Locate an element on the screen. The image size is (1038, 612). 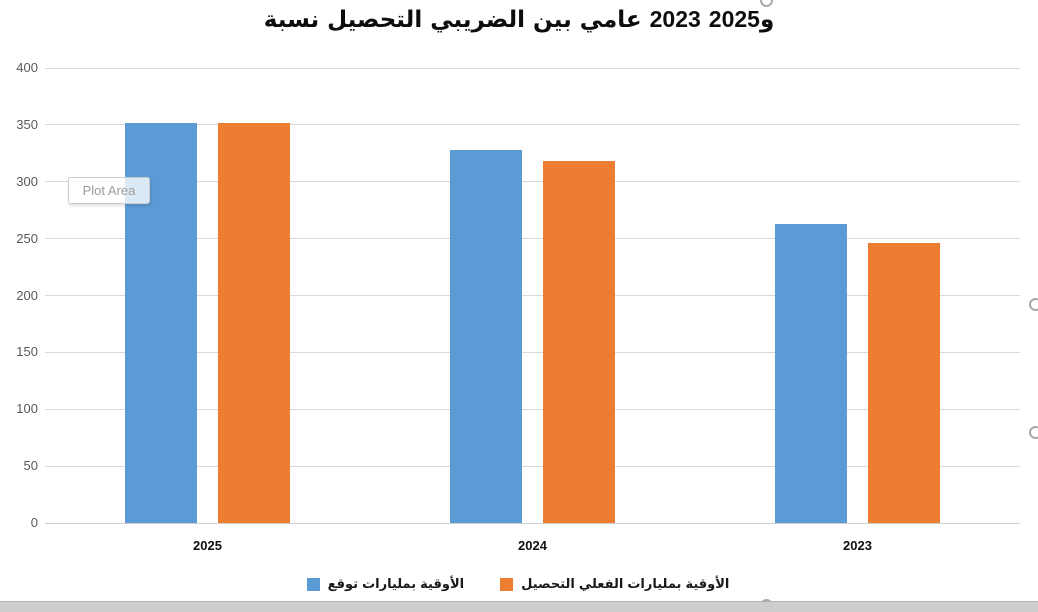
word: نسبة is located at coordinates (291, 19).